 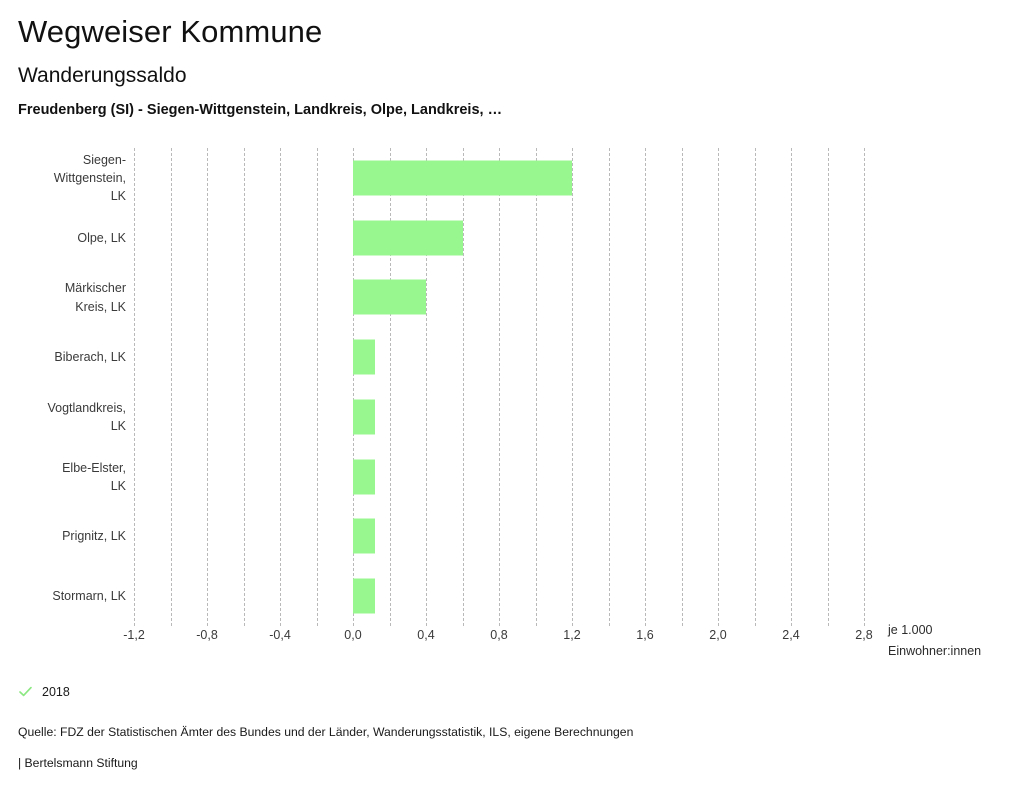 What do you see at coordinates (170, 31) in the screenshot?
I see `app-title: Wegweiser Kommune` at bounding box center [170, 31].